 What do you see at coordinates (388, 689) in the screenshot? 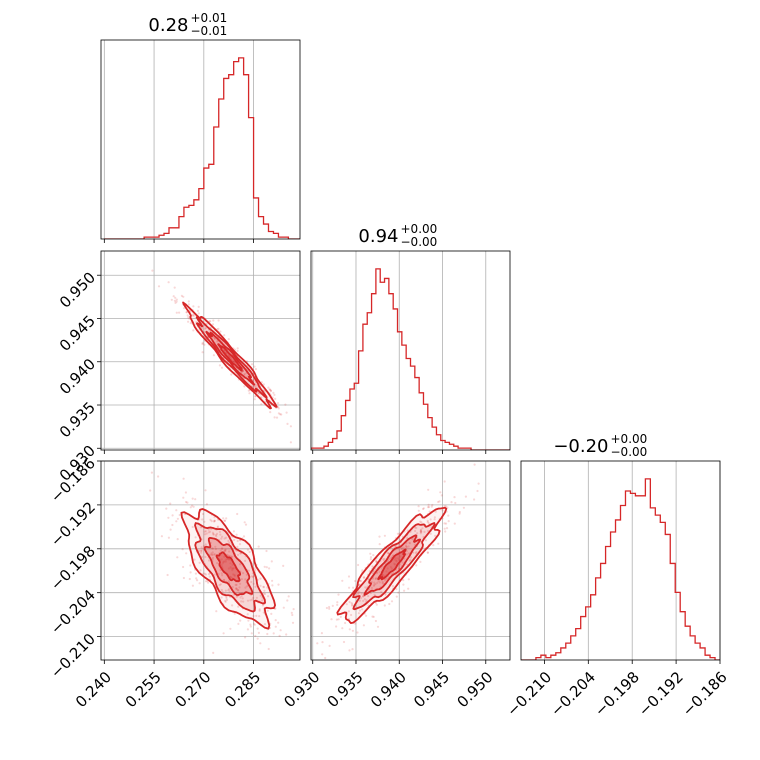
I see `x-tick-label: 0.940` at bounding box center [388, 689].